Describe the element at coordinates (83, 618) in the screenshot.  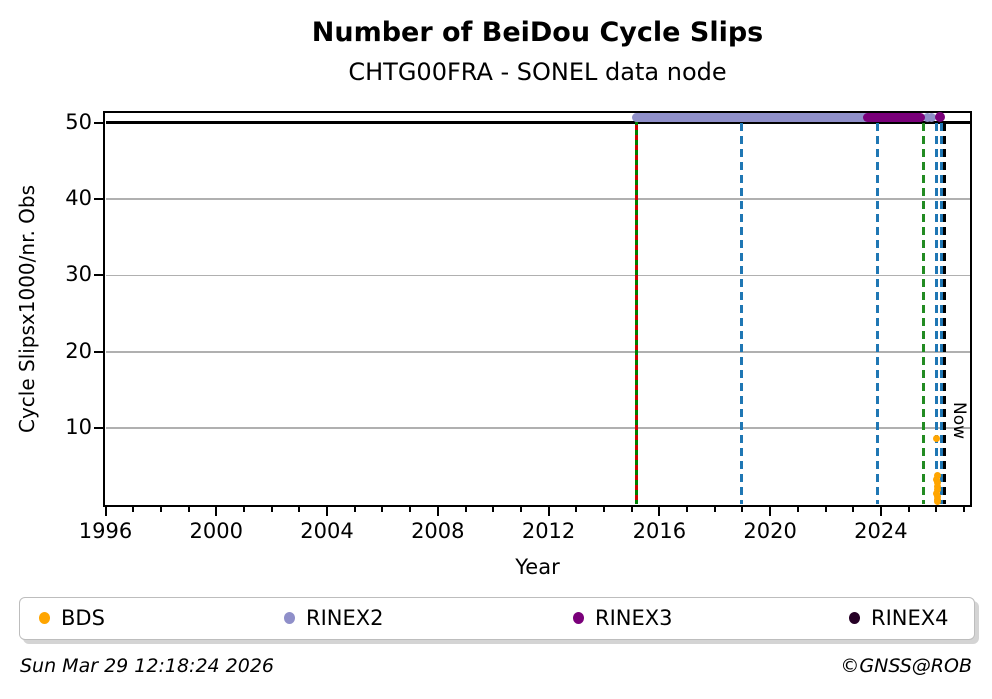
I see `legend-label-bds: BDS` at that location.